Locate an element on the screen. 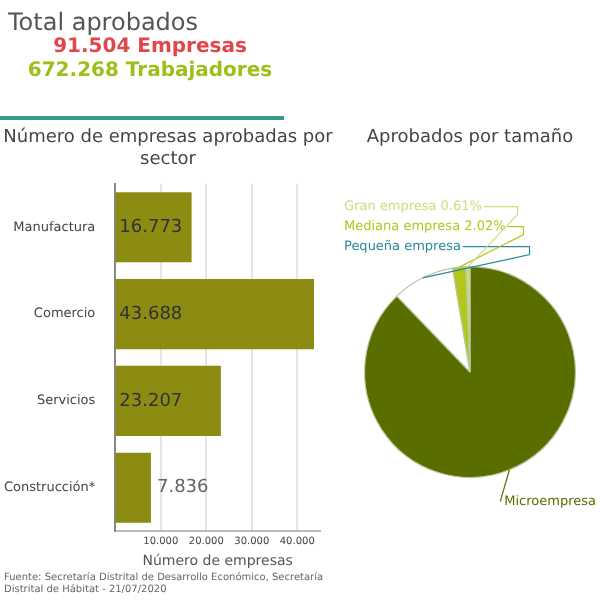 The width and height of the screenshot is (600, 600). data-label: 23.207 is located at coordinates (151, 401).